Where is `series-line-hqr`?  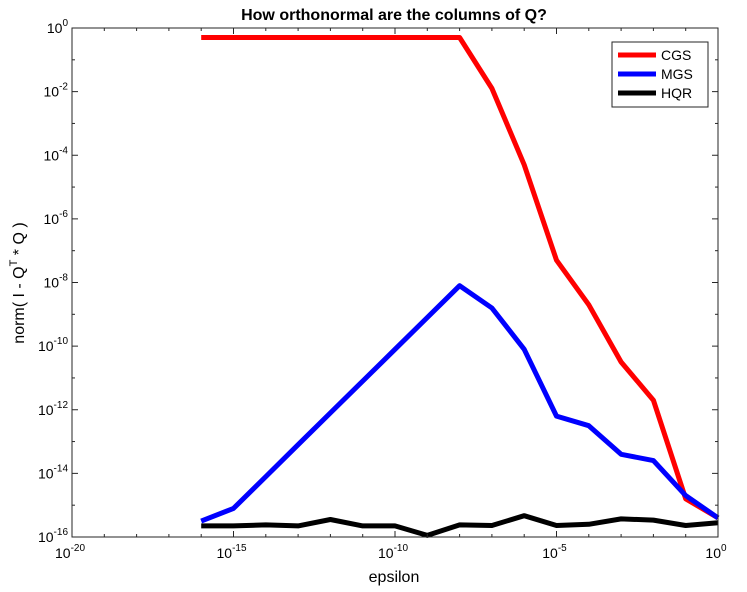
series-line-hqr is located at coordinates (460, 525).